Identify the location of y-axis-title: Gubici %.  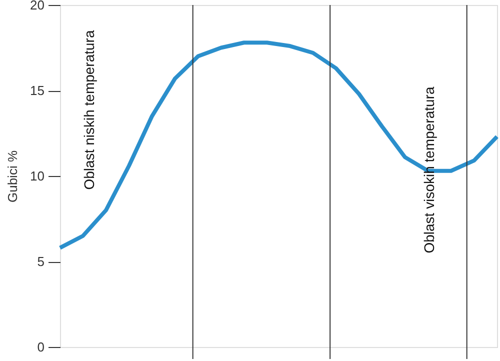
(12, 176).